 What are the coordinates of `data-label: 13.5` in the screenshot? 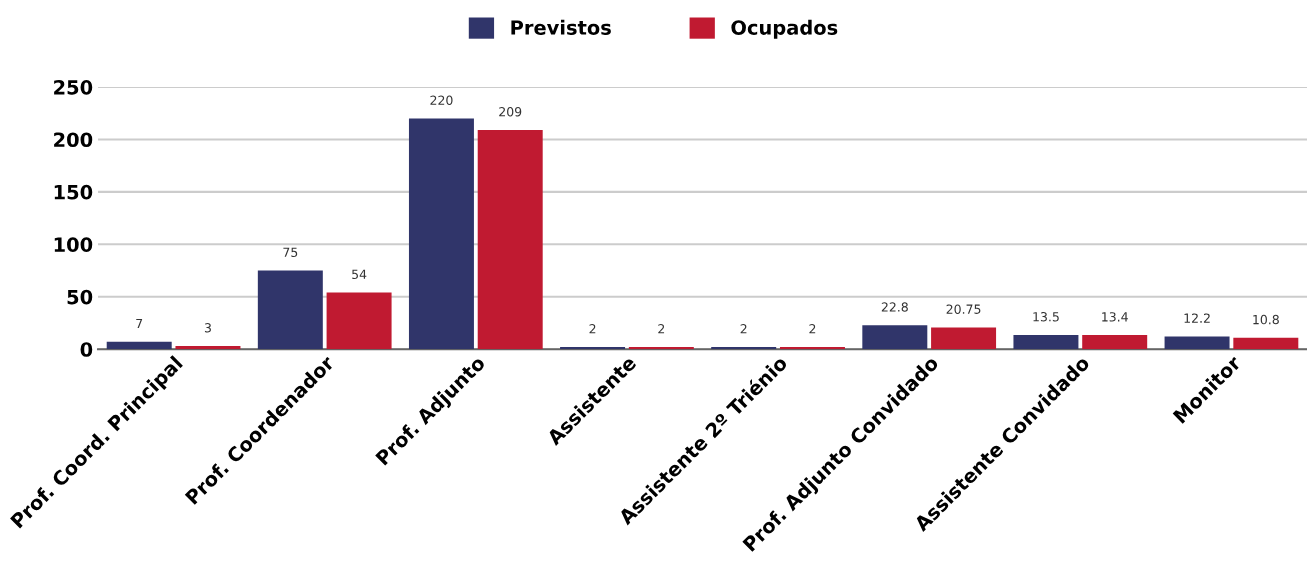 It's located at (1046, 317).